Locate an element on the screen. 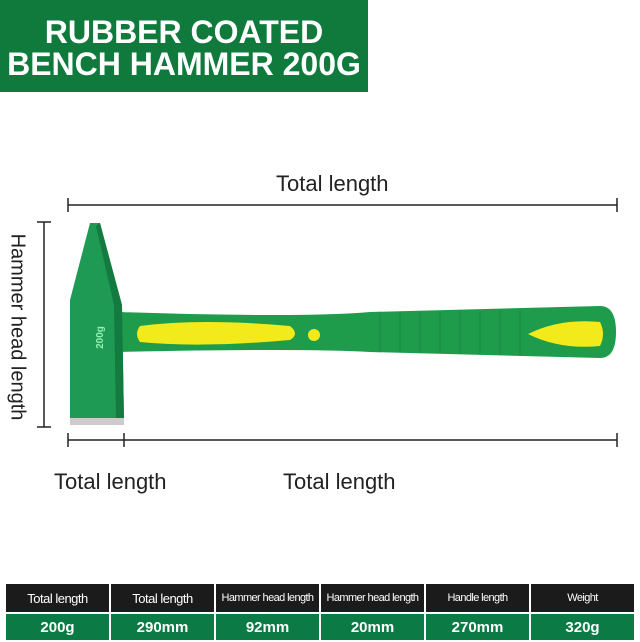 The height and width of the screenshot is (642, 640). hammer-handle is located at coordinates (367, 332).